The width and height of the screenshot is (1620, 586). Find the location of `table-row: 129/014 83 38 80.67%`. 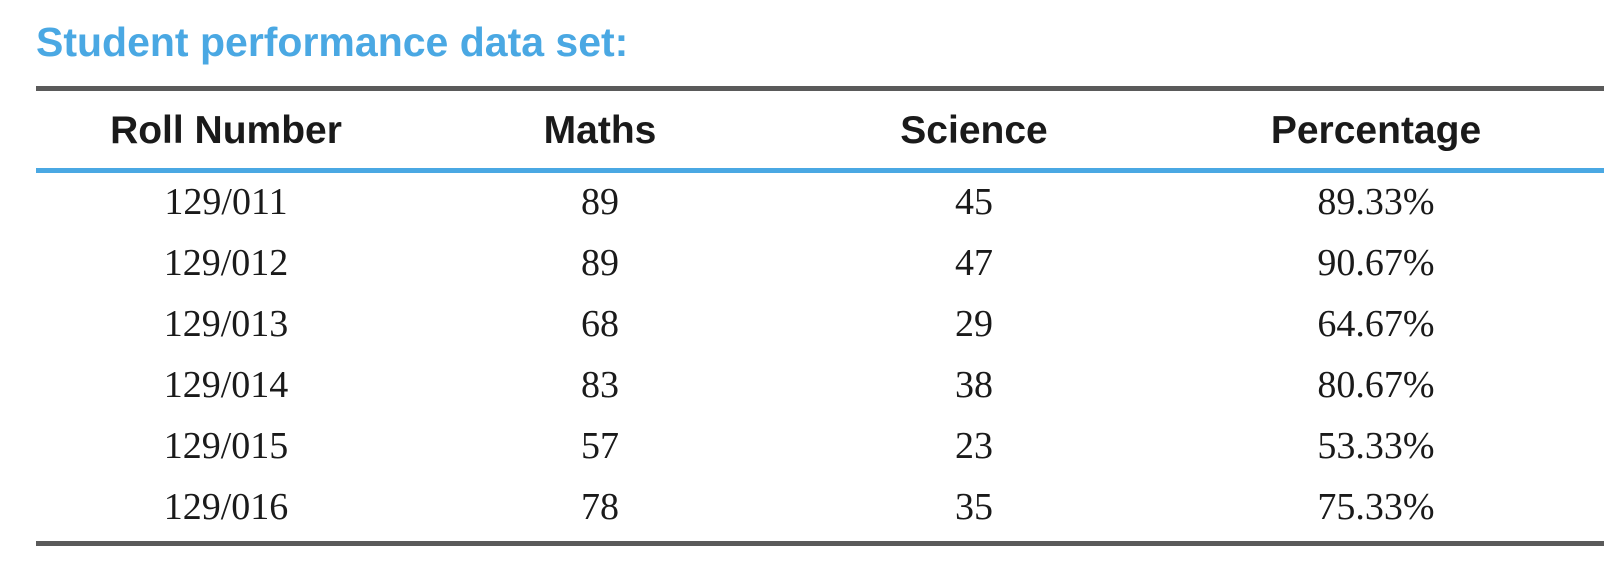

table-row: 129/014 83 38 80.67% is located at coordinates (820, 387).